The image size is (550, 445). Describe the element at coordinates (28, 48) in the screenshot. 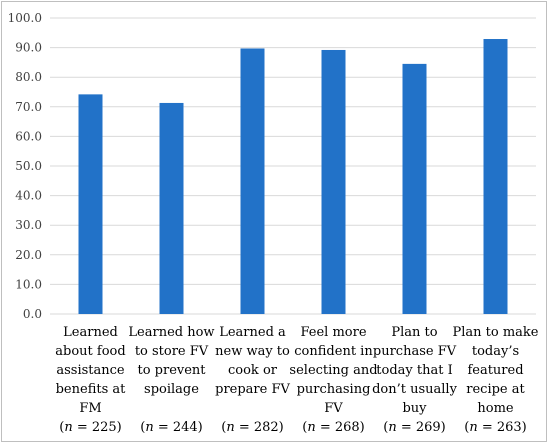

I see `y-tick-label: 90.0` at that location.